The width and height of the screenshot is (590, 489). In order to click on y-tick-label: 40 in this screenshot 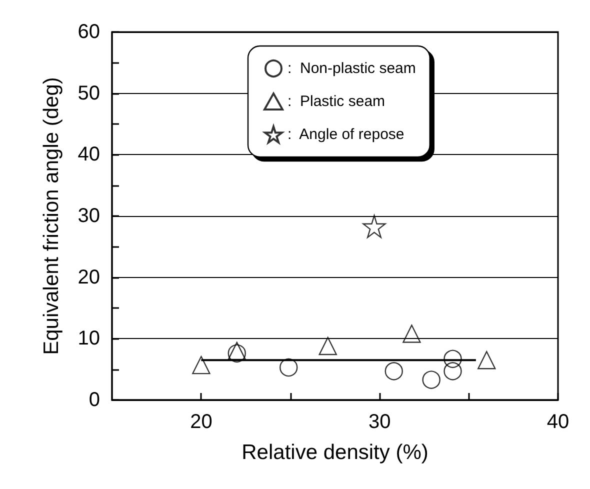, I will do `click(89, 155)`.